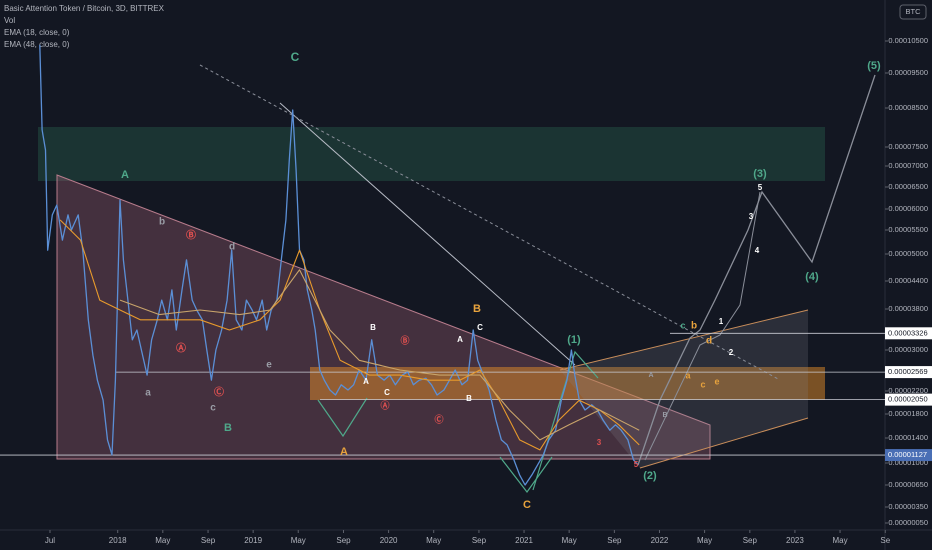 This screenshot has width=932, height=550. Describe the element at coordinates (684, 340) in the screenshot. I see `channel-top` at that location.